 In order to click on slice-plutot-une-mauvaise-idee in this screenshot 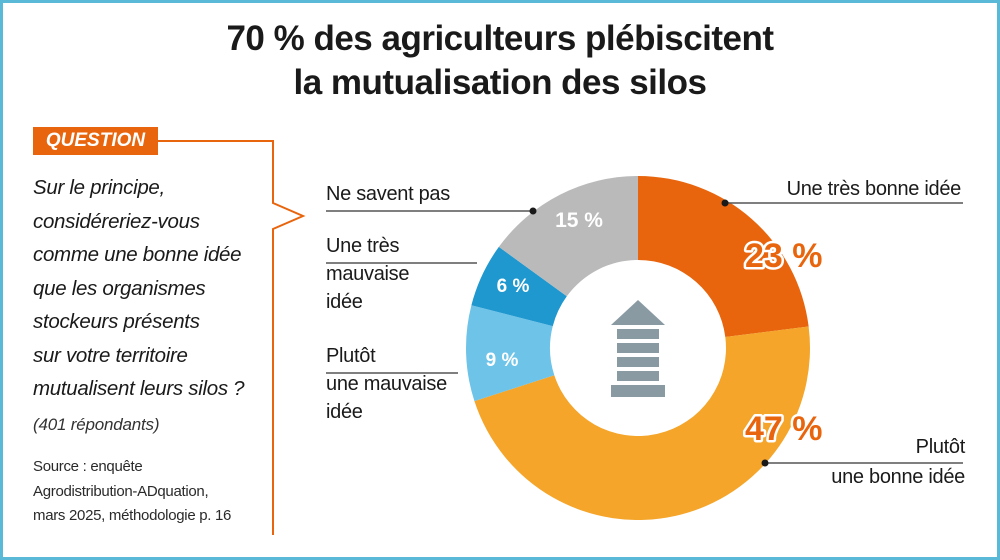, I will do `click(510, 353)`.